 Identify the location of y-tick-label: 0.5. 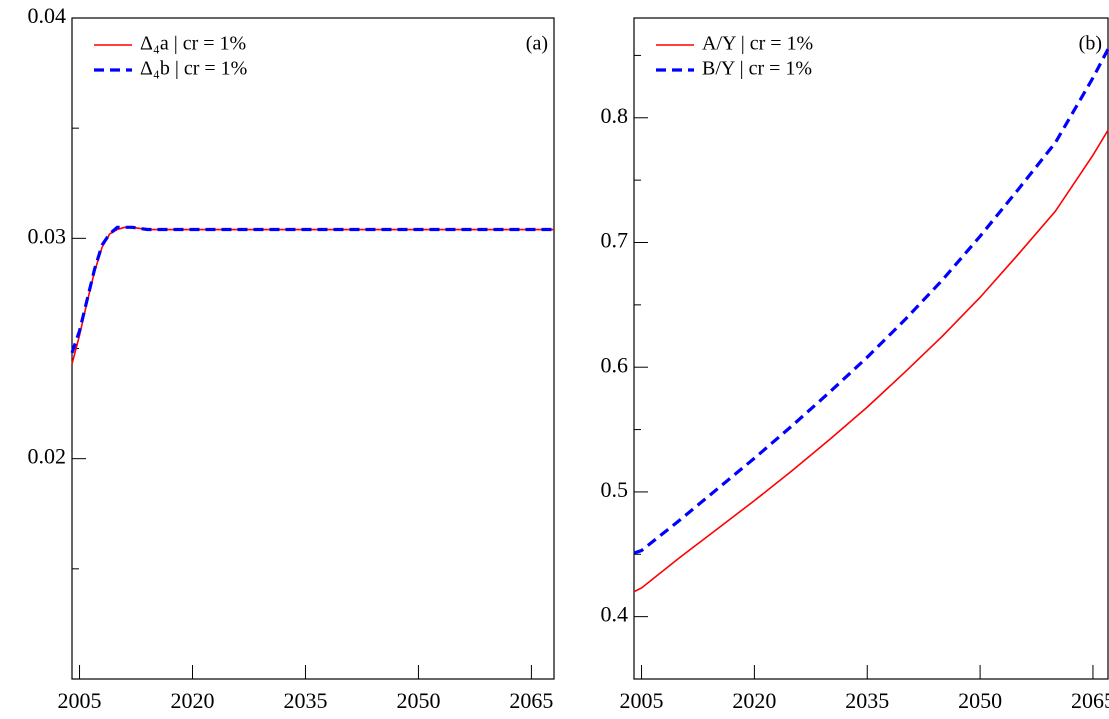
(615, 489).